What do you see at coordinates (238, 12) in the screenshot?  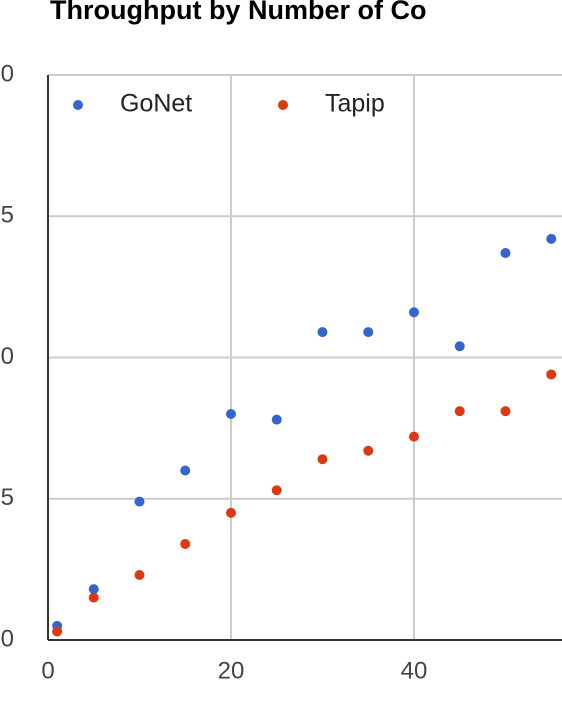 I see `chart-title: Throughput by Number of Co` at bounding box center [238, 12].